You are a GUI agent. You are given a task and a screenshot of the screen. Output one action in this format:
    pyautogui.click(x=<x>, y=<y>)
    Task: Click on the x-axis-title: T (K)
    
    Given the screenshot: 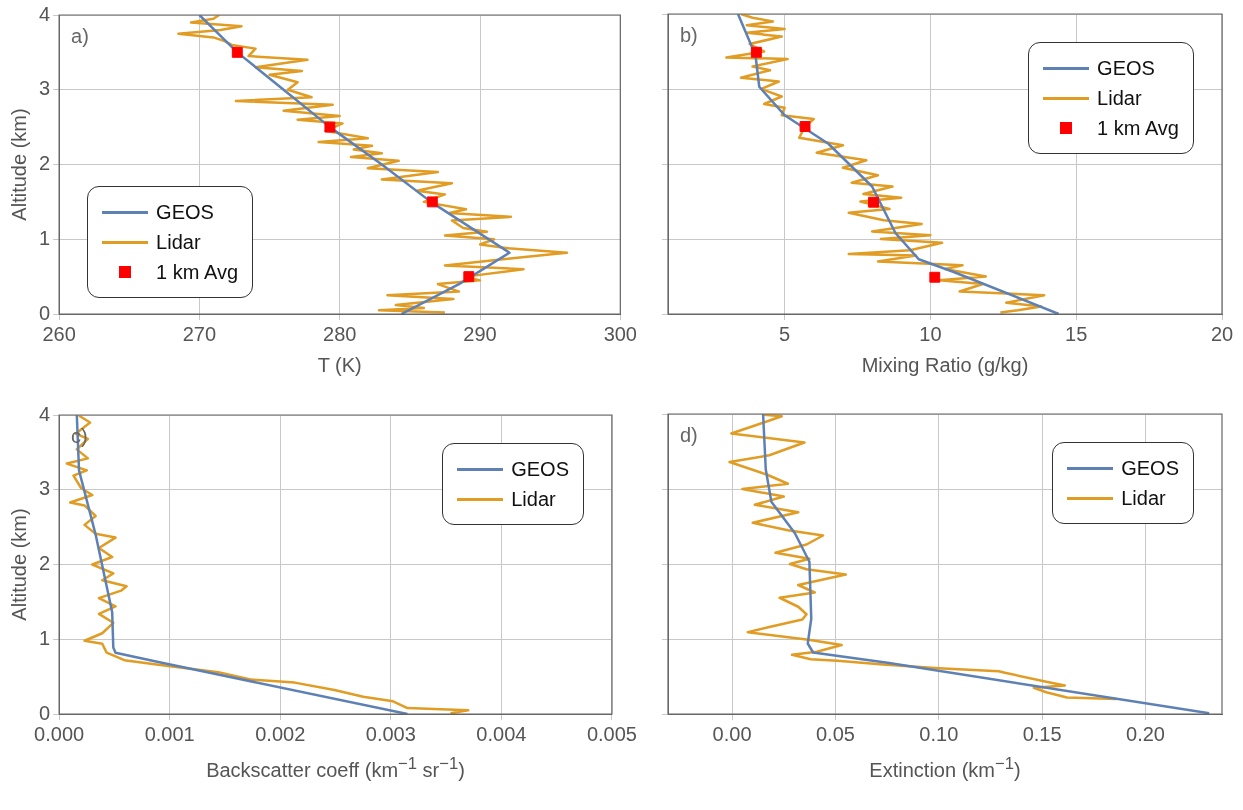 What is the action you would take?
    pyautogui.click(x=339, y=365)
    